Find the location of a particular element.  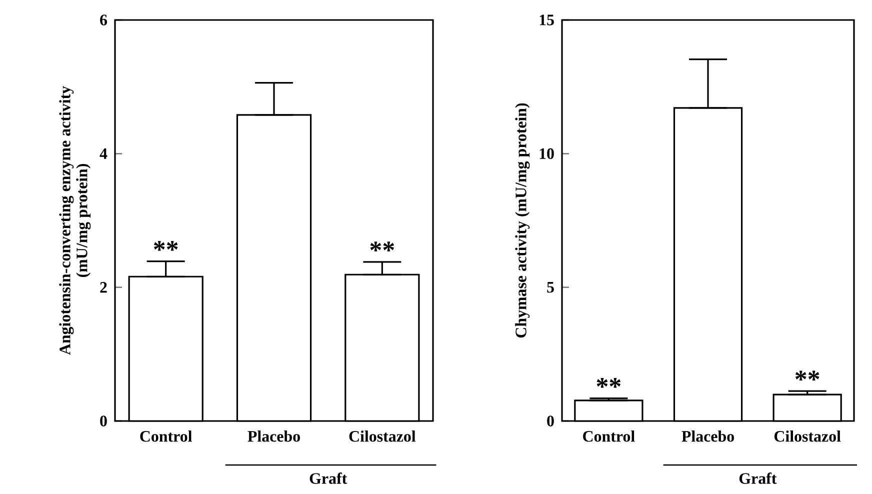

y-tick-label: 4 is located at coordinates (104, 153).